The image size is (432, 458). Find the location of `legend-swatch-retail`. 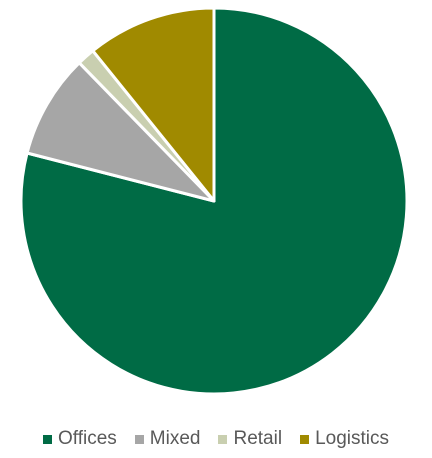

legend-swatch-retail is located at coordinates (223, 439).